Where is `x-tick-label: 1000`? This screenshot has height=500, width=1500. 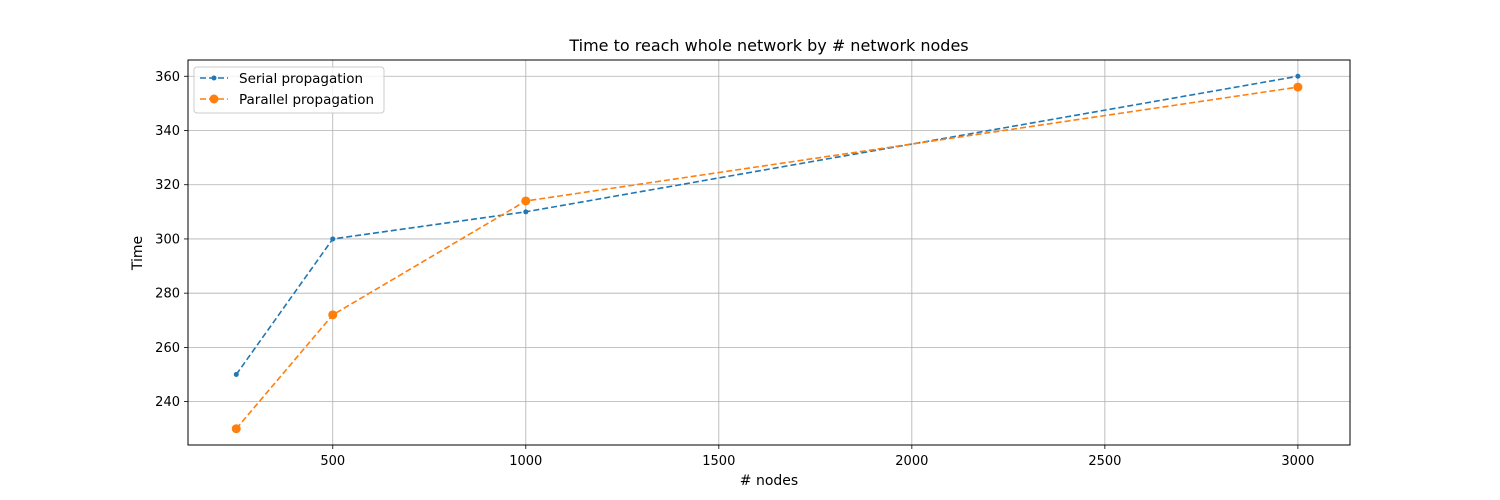
x-tick-label: 1000 is located at coordinates (525, 461).